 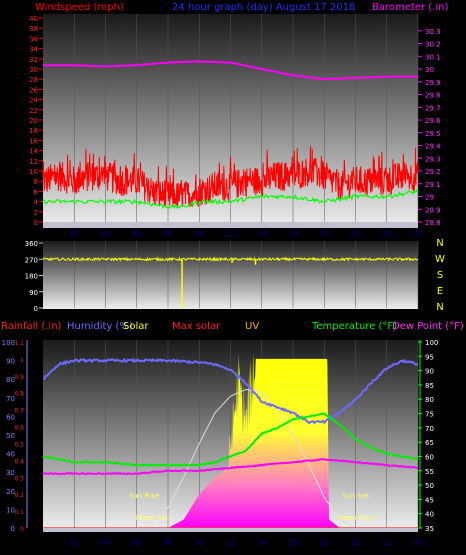 What do you see at coordinates (433, 185) in the screenshot?
I see `baro-axis-tick: 29.1` at bounding box center [433, 185].